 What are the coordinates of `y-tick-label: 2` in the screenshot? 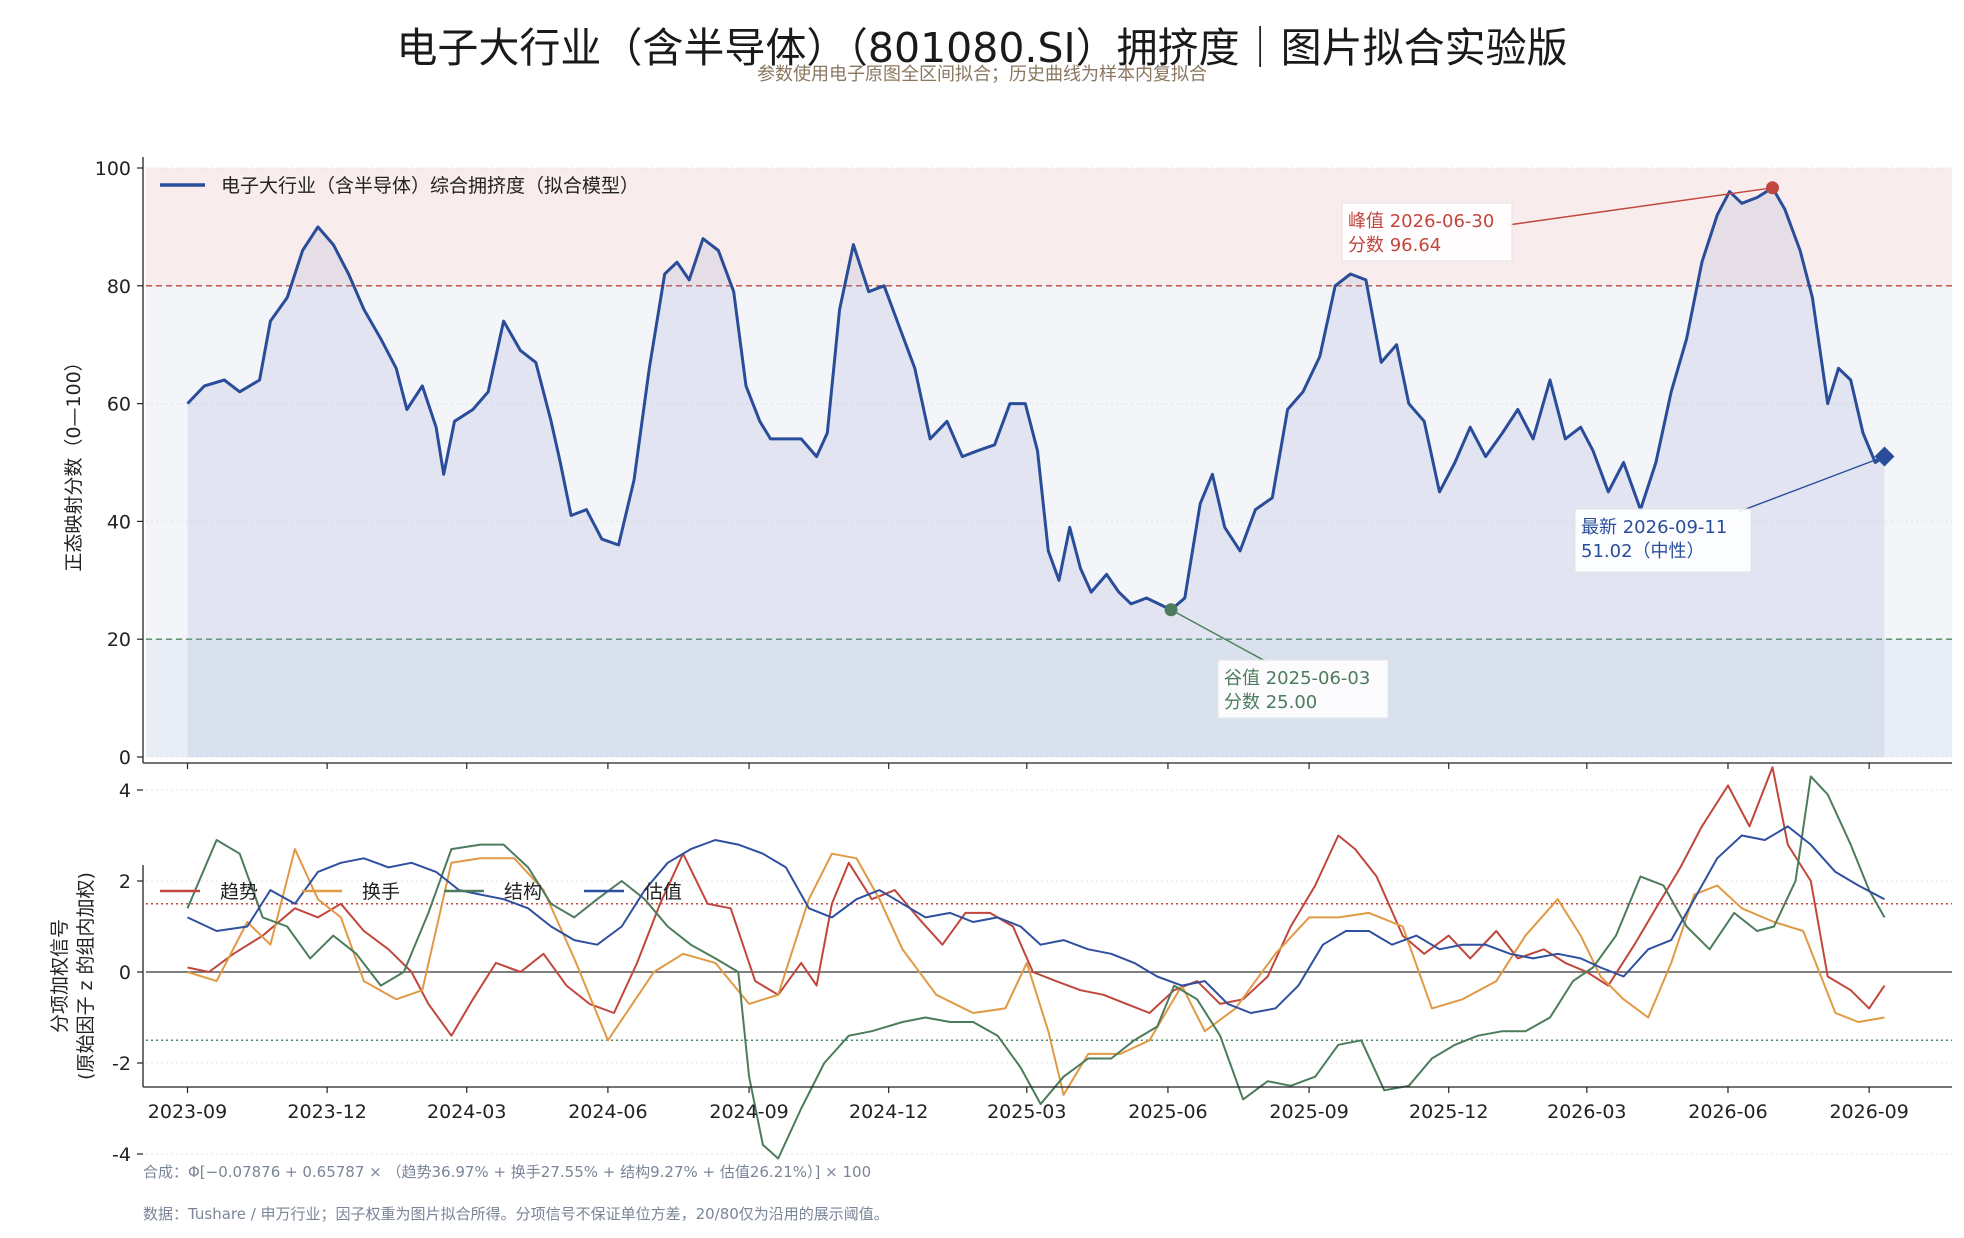 It's located at (125, 882).